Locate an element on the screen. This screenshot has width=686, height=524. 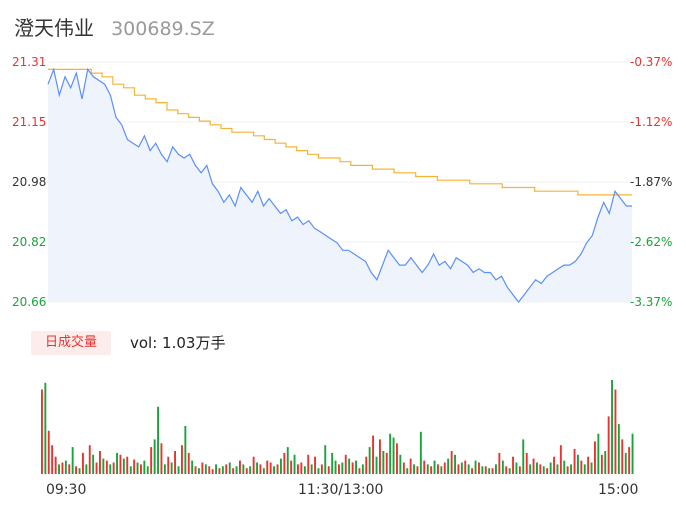
time-label-midday: 11:30/13:00 is located at coordinates (341, 490).